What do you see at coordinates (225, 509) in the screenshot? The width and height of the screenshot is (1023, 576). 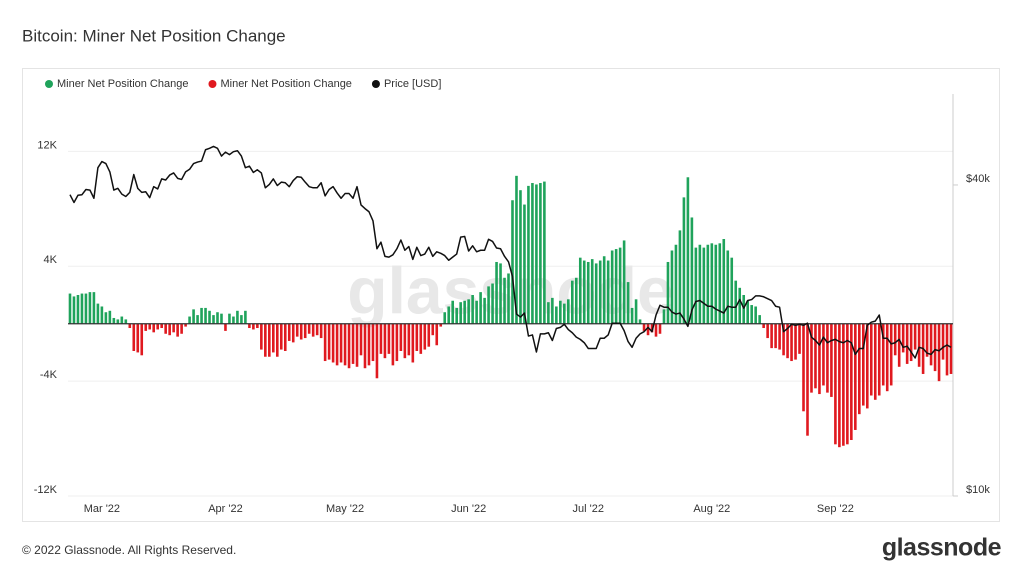 I see `x-tick-label: Apr '22` at bounding box center [225, 509].